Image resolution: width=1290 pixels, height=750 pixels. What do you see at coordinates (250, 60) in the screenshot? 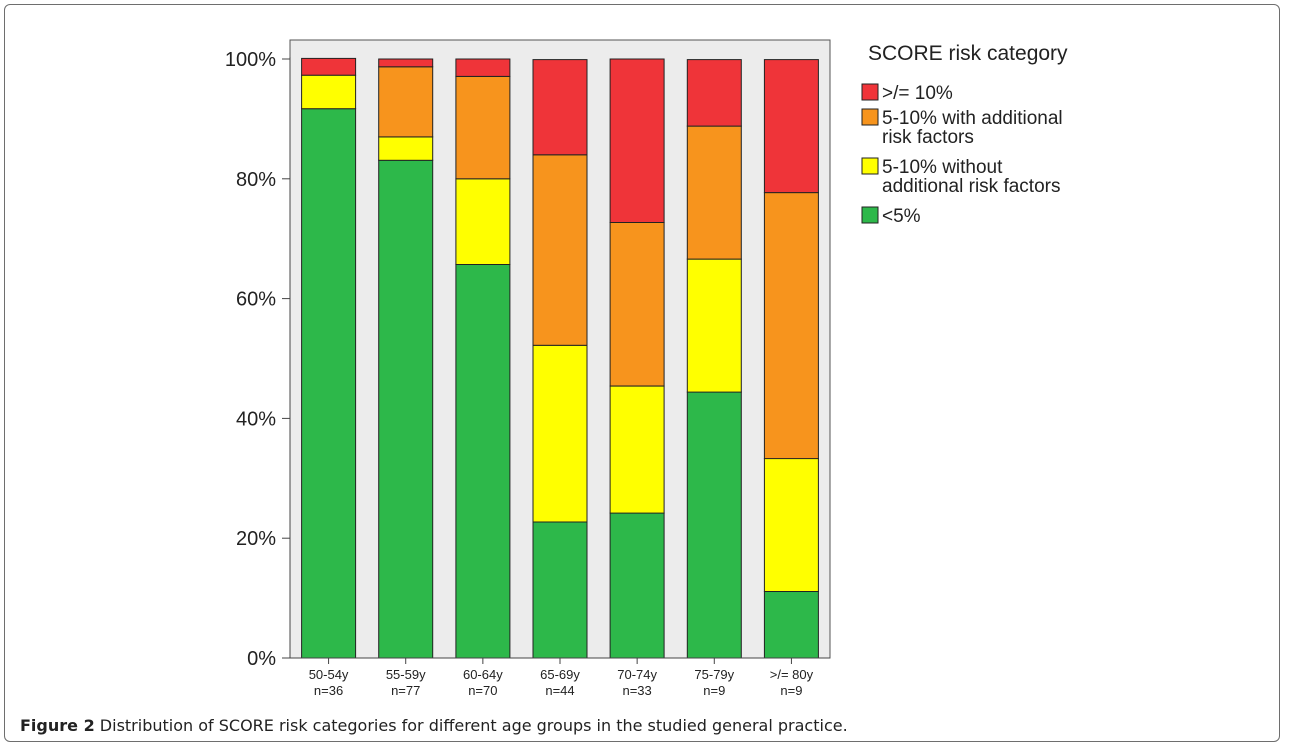
I see `y-tick-label: 100%` at bounding box center [250, 60].